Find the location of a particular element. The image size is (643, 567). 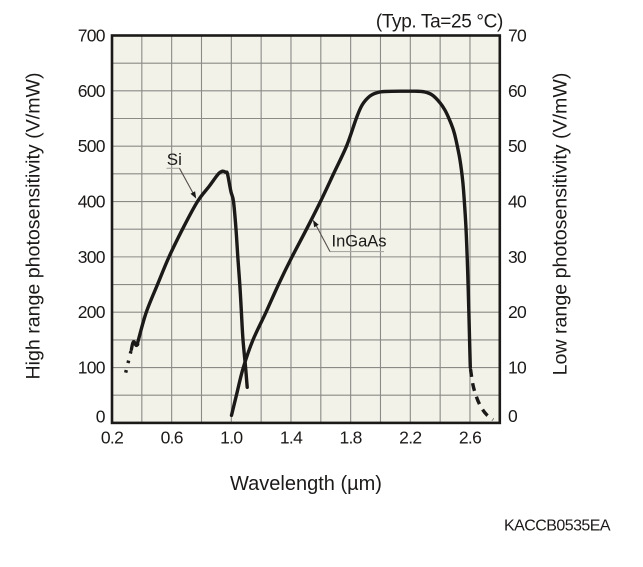

svg-text: 0.6 is located at coordinates (172, 437).